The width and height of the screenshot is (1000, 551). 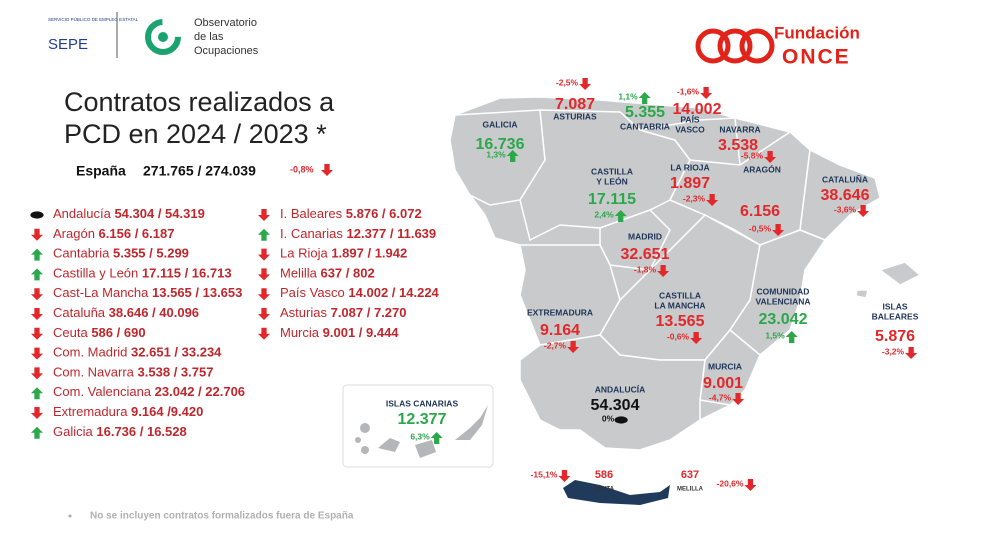 I want to click on total-label: España, so click(x=101, y=171).